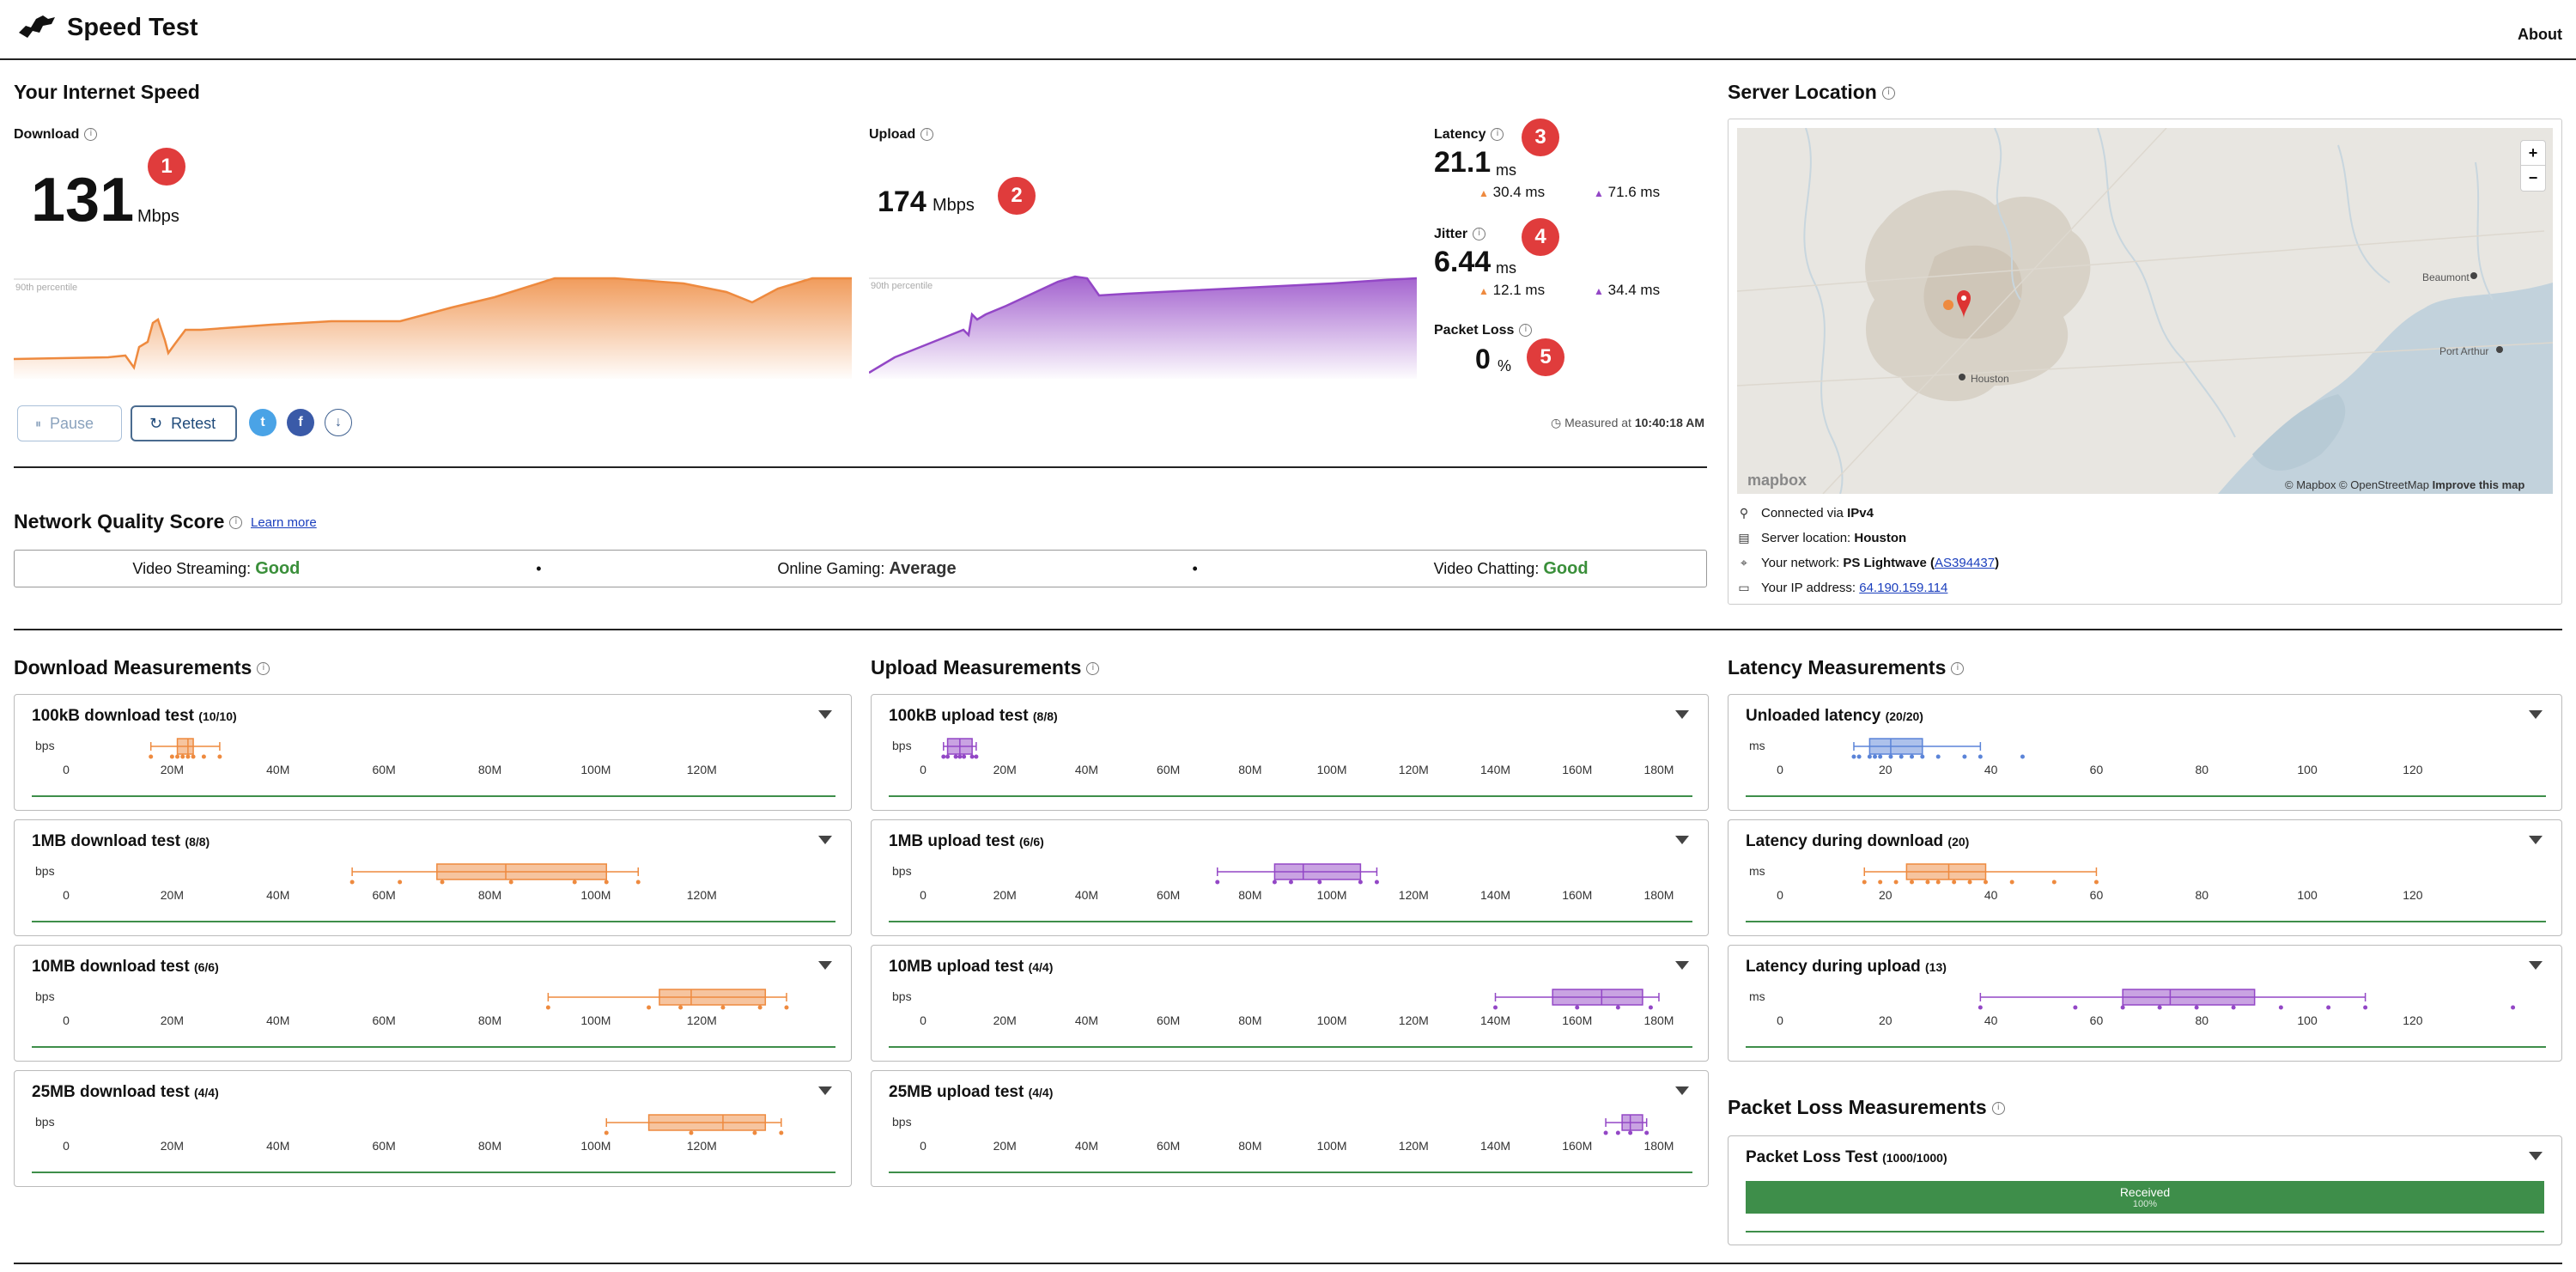 Image resolution: width=2576 pixels, height=1272 pixels. Describe the element at coordinates (2533, 153) in the screenshot. I see `zoom-in-button: +` at that location.